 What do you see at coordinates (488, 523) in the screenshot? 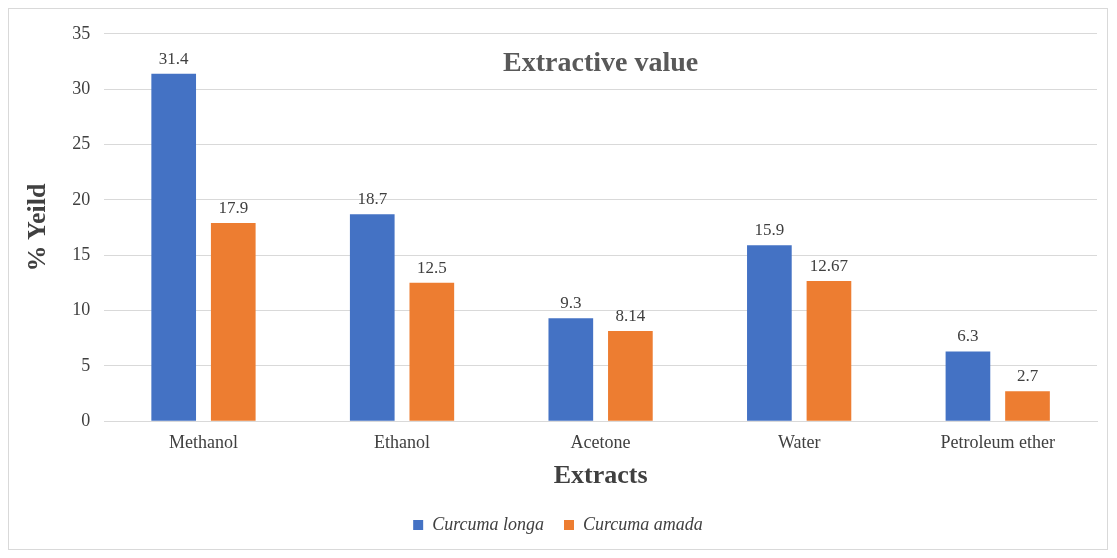
I see `legend-label: Curcuma longa` at bounding box center [488, 523].